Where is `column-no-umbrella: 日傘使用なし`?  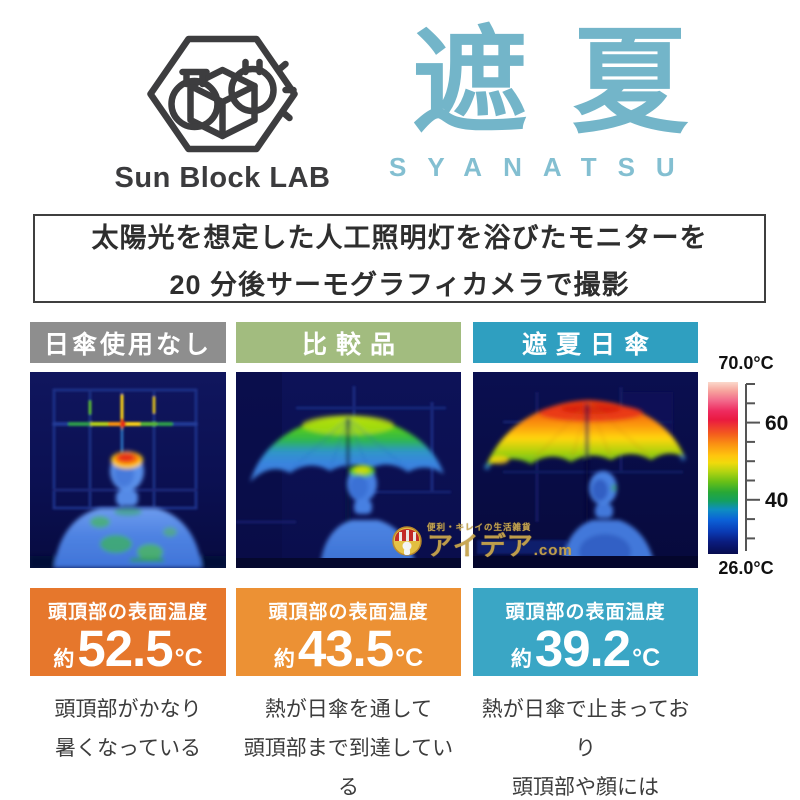 column-no-umbrella: 日傘使用なし is located at coordinates (128, 545).